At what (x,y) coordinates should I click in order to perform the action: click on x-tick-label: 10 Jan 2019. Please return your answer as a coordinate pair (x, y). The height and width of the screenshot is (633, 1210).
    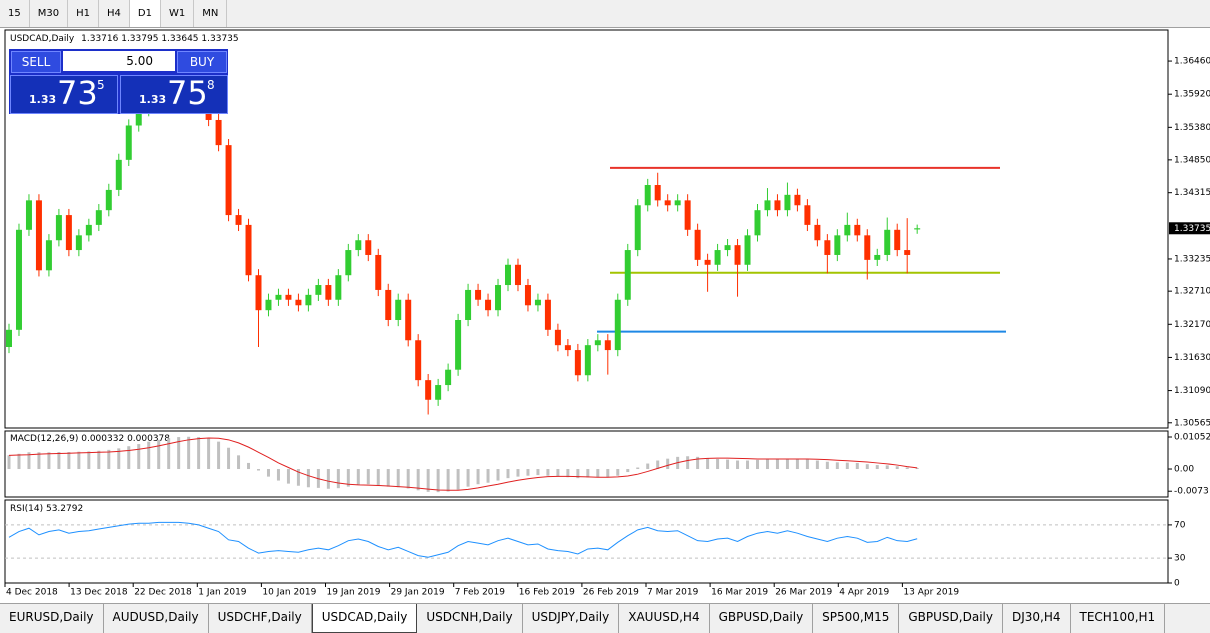
    Looking at the image, I should click on (289, 593).